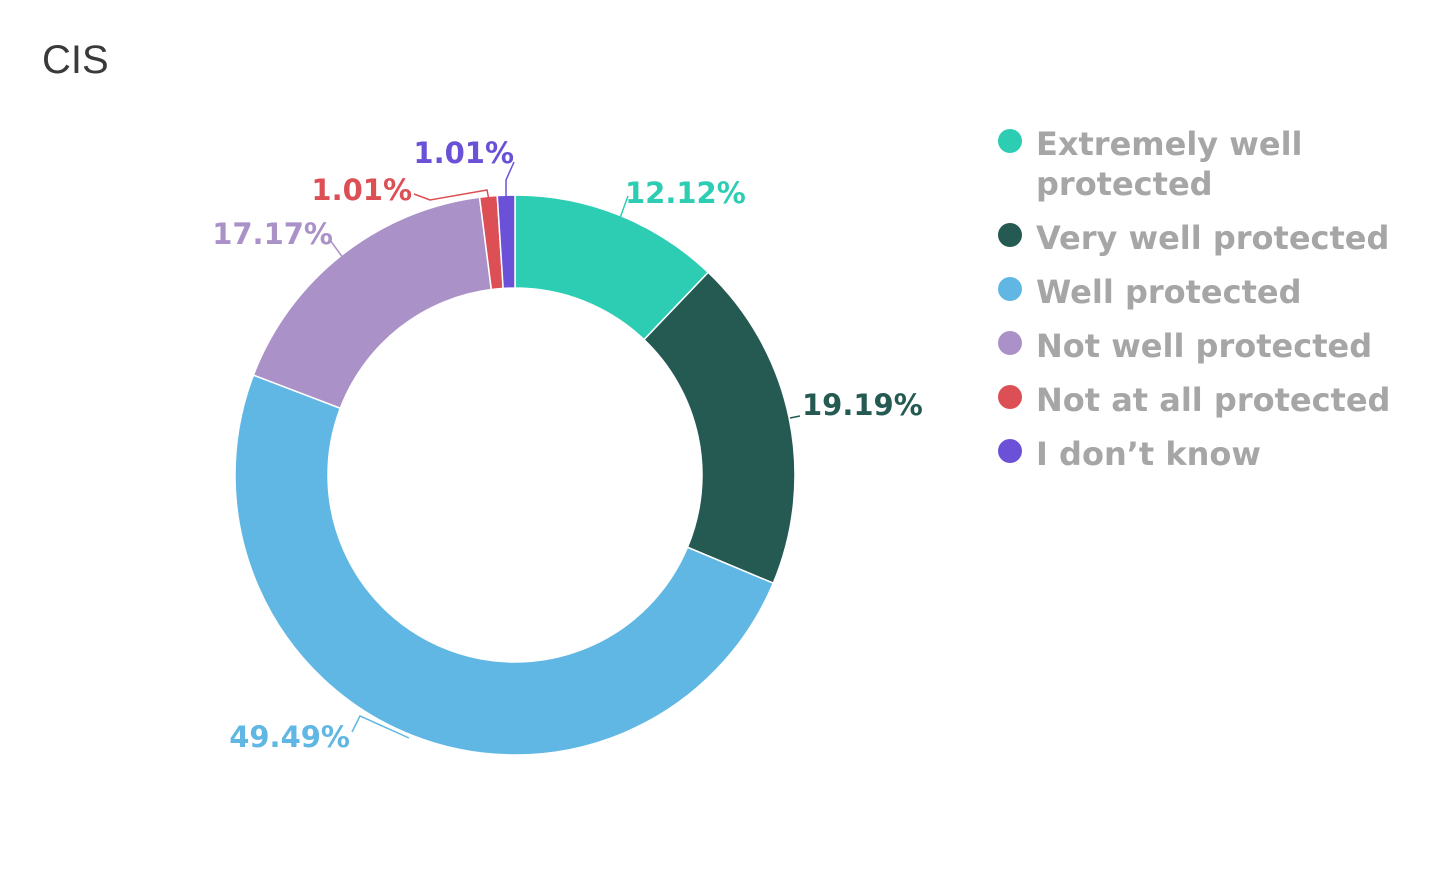  What do you see at coordinates (289, 737) in the screenshot?
I see `data-label: 49.49%` at bounding box center [289, 737].